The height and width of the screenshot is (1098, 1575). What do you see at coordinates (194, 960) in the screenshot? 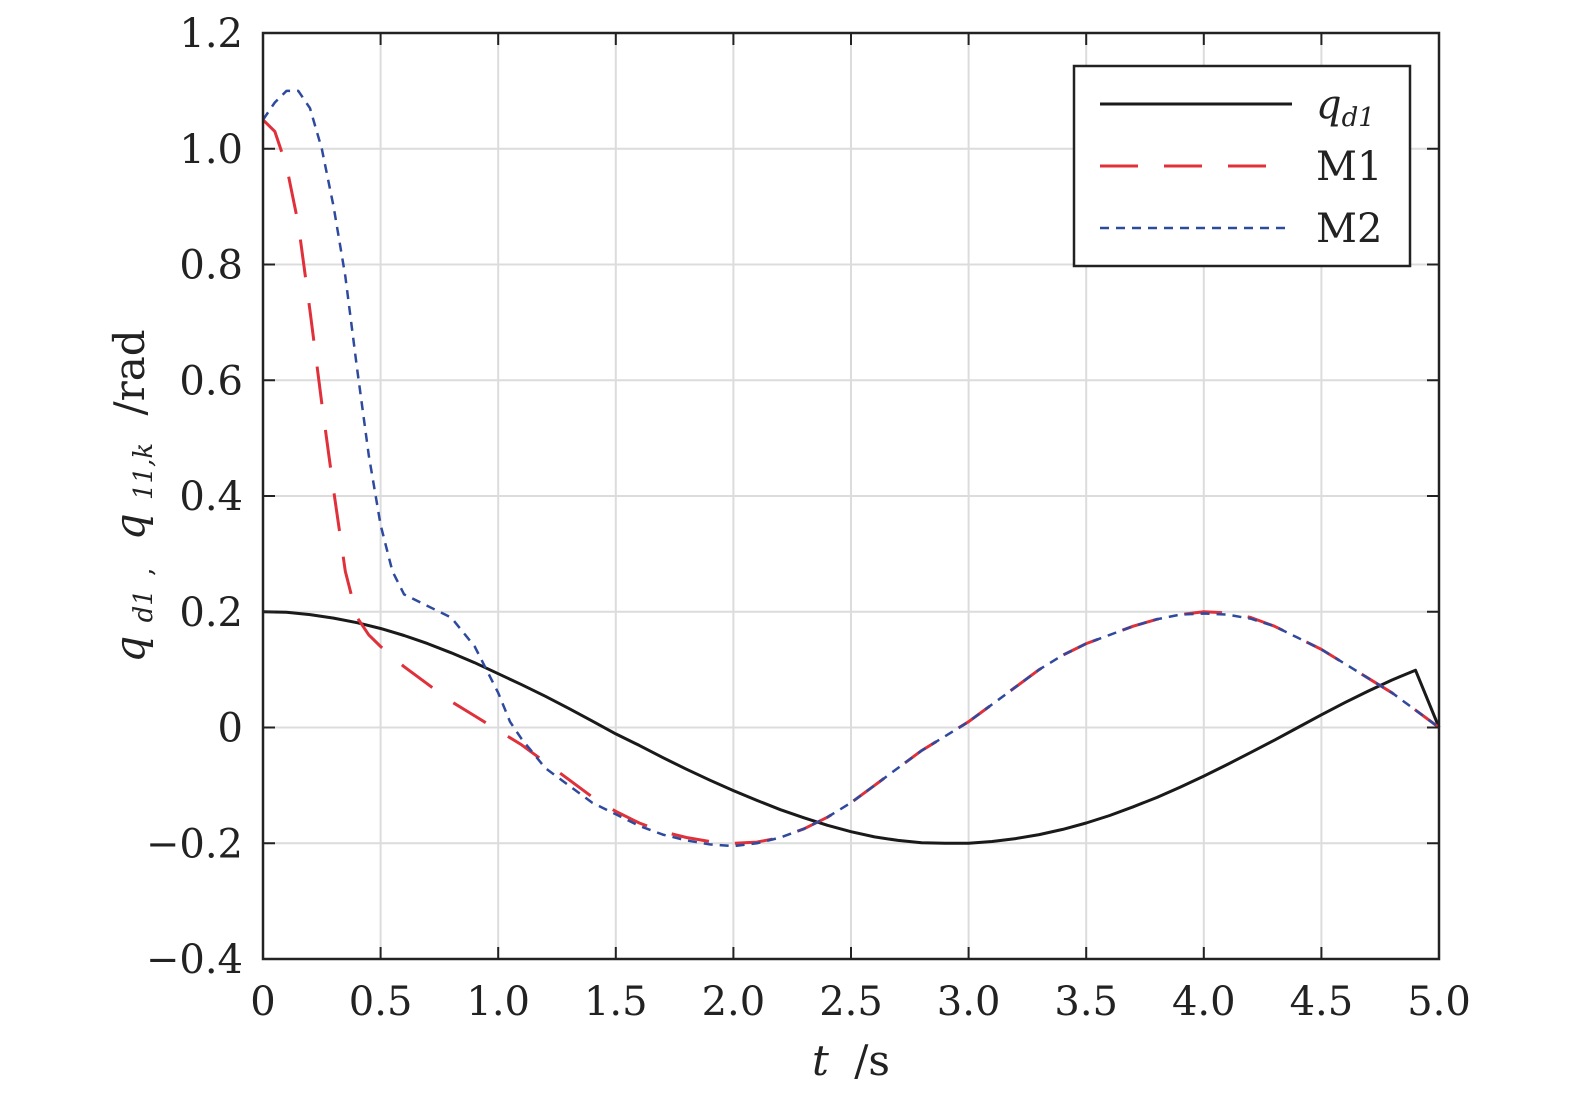
I see `y-tick-label: −0.4` at bounding box center [194, 960].